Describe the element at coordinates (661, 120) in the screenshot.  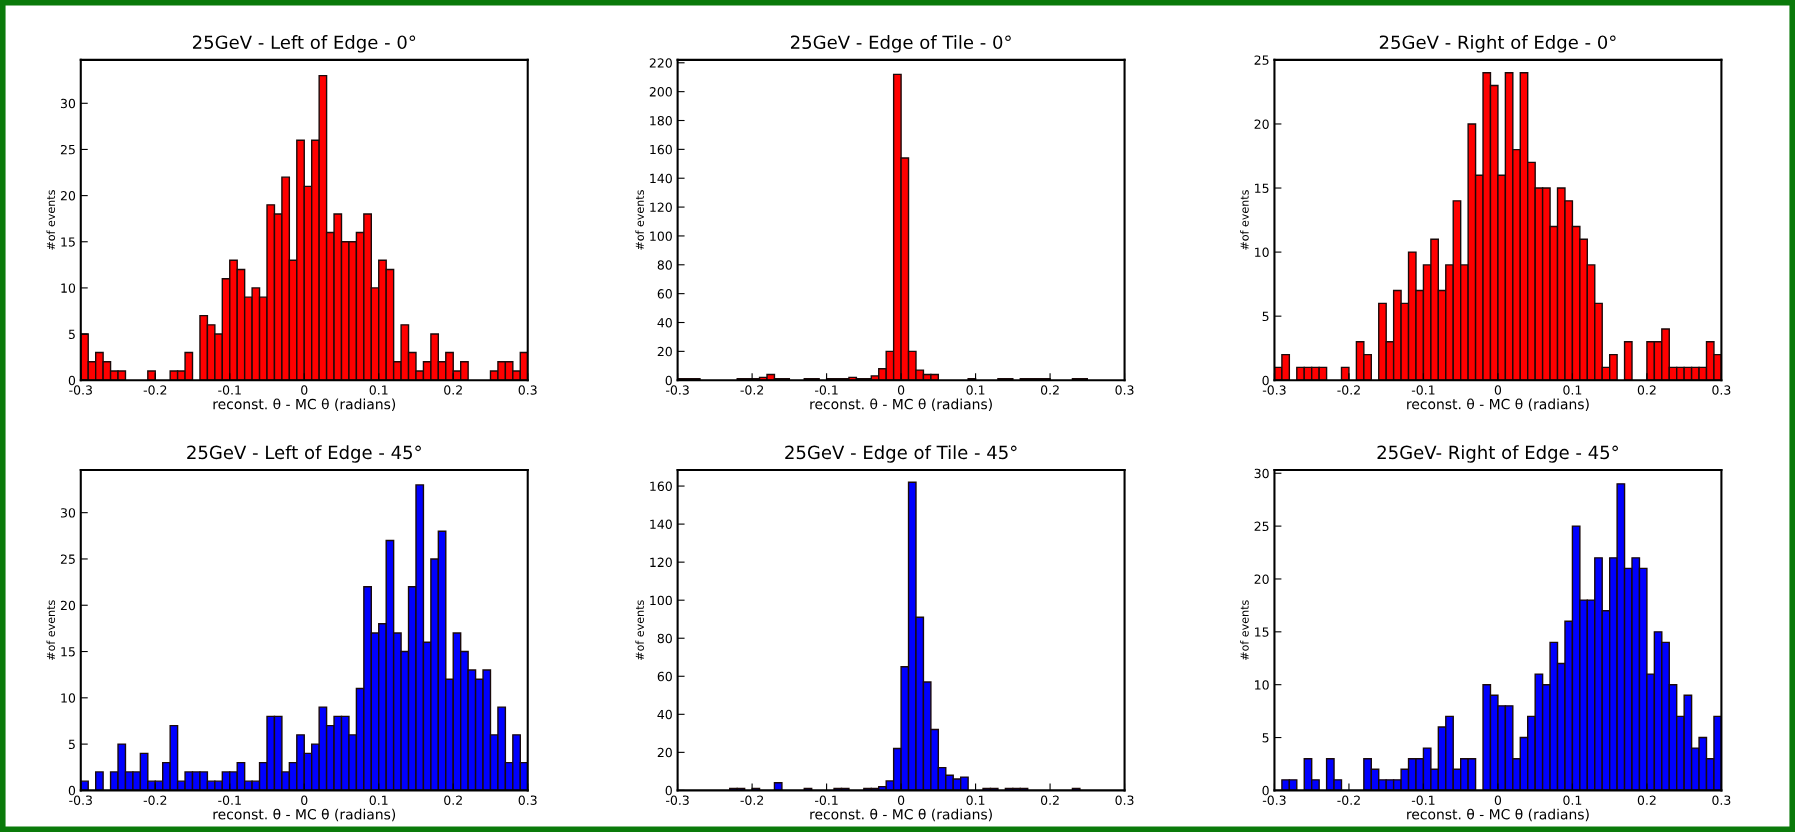
I see `y-tick-label: 180` at that location.